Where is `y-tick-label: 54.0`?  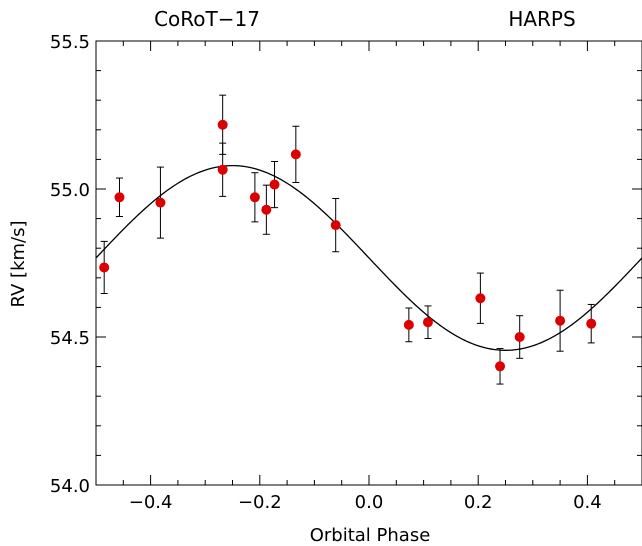 y-tick-label: 54.0 is located at coordinates (70, 486).